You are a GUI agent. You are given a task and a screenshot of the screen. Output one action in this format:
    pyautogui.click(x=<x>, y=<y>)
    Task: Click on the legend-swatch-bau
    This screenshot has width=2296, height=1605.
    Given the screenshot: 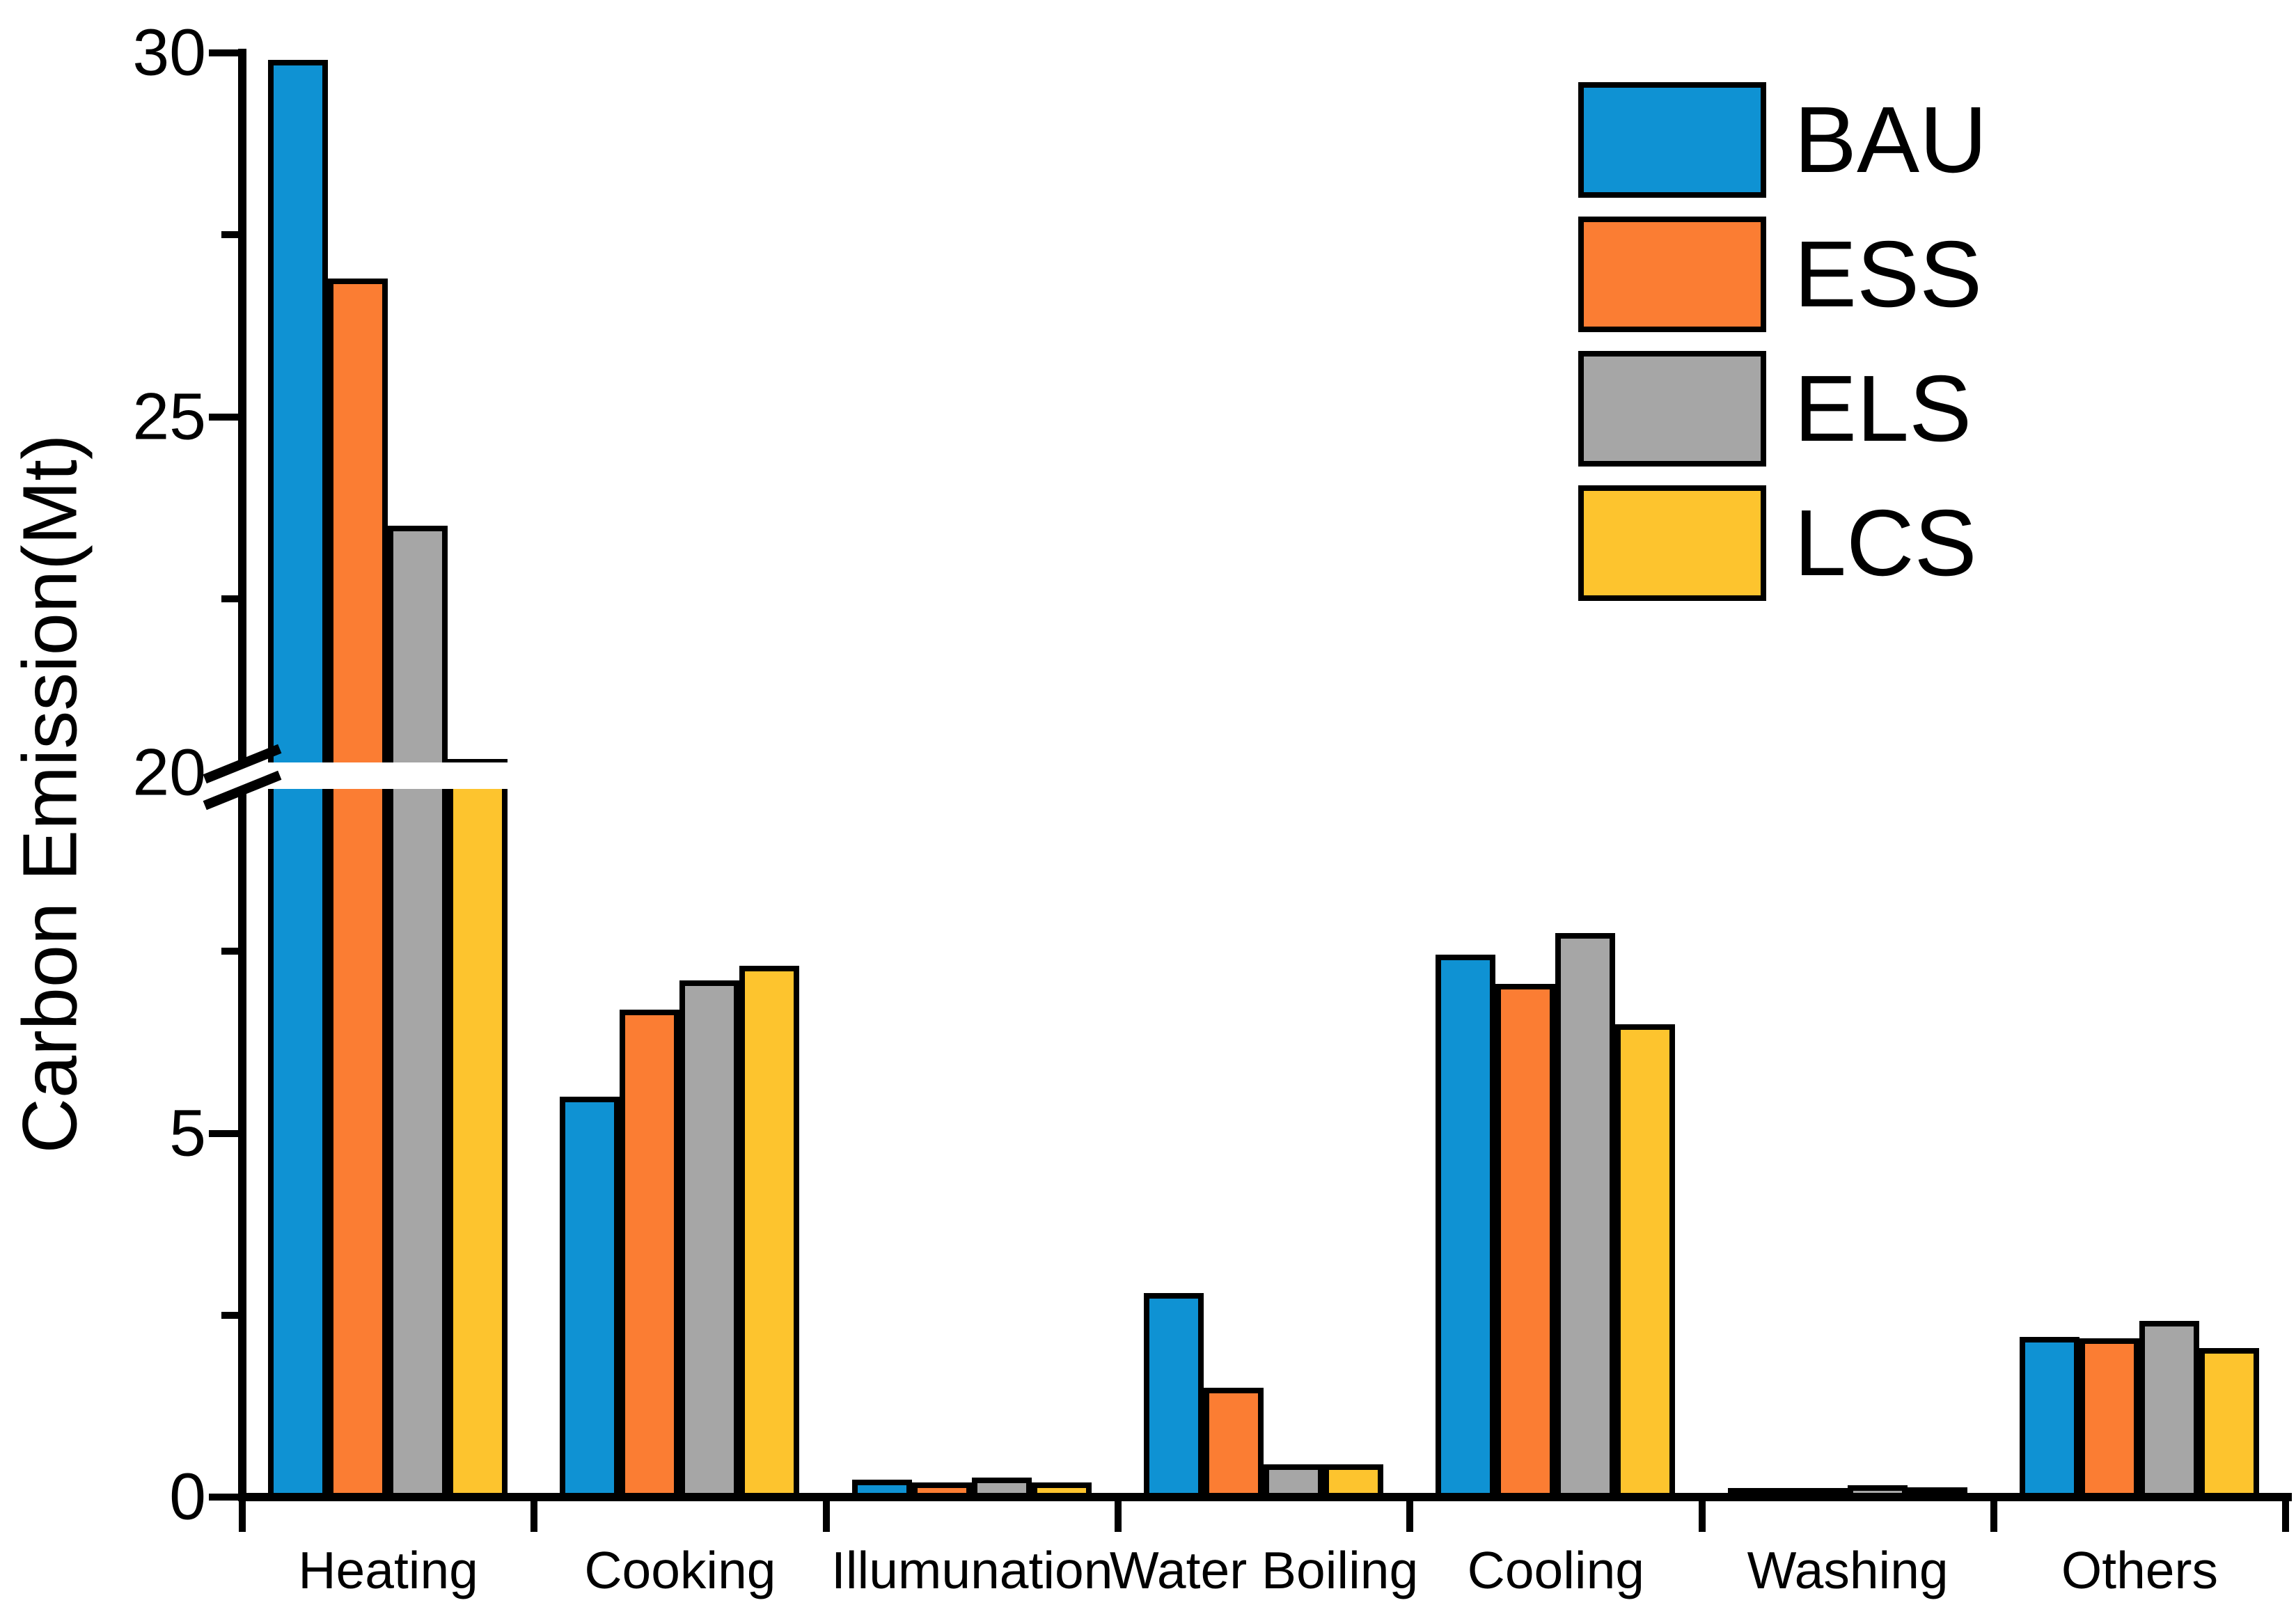 What is the action you would take?
    pyautogui.click(x=1672, y=140)
    